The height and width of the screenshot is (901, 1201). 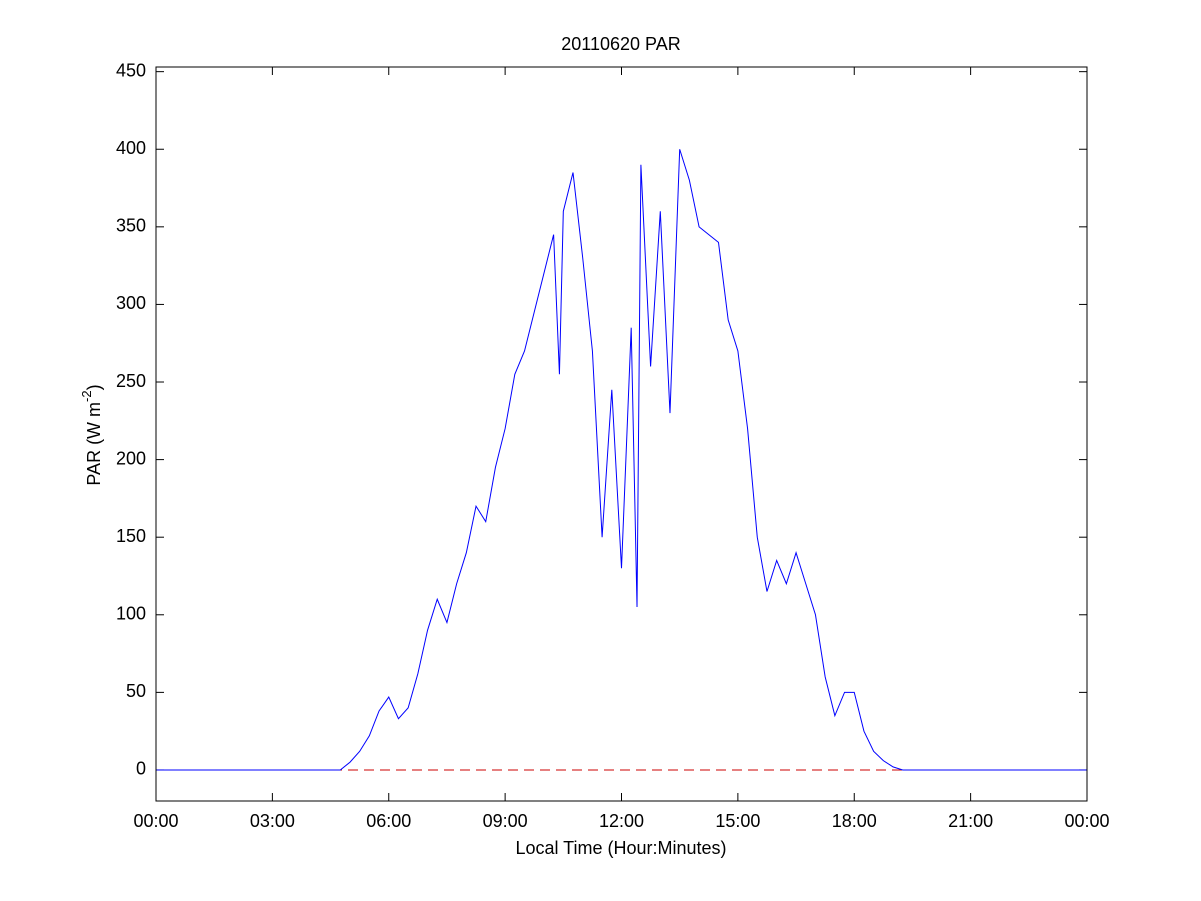 What do you see at coordinates (621, 821) in the screenshot?
I see `x-tick-label: 12:00` at bounding box center [621, 821].